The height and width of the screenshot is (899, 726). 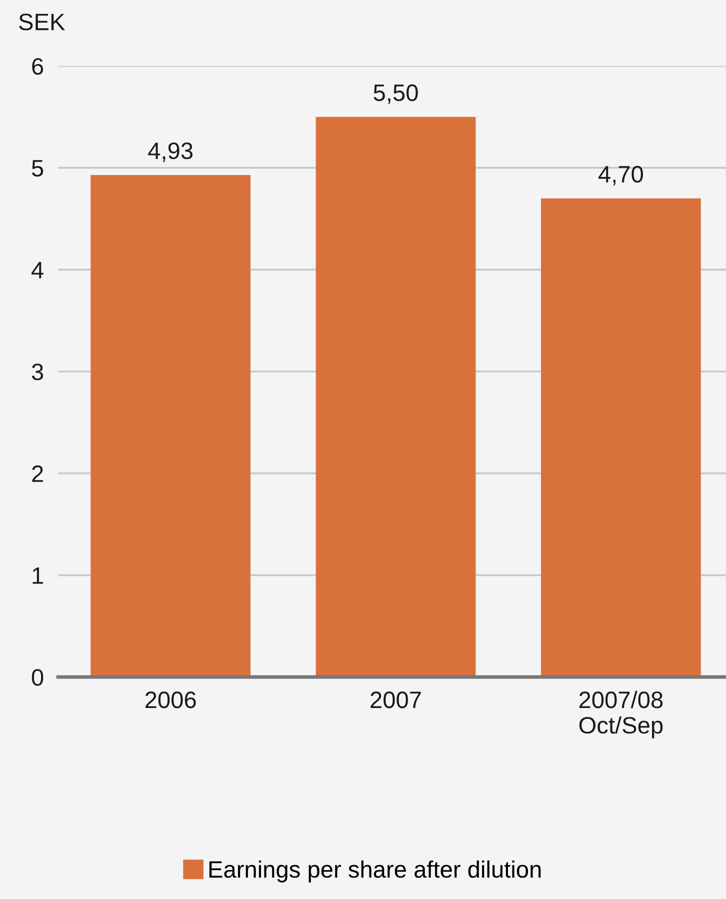 What do you see at coordinates (395, 700) in the screenshot?
I see `x-tick-label: 2007` at bounding box center [395, 700].